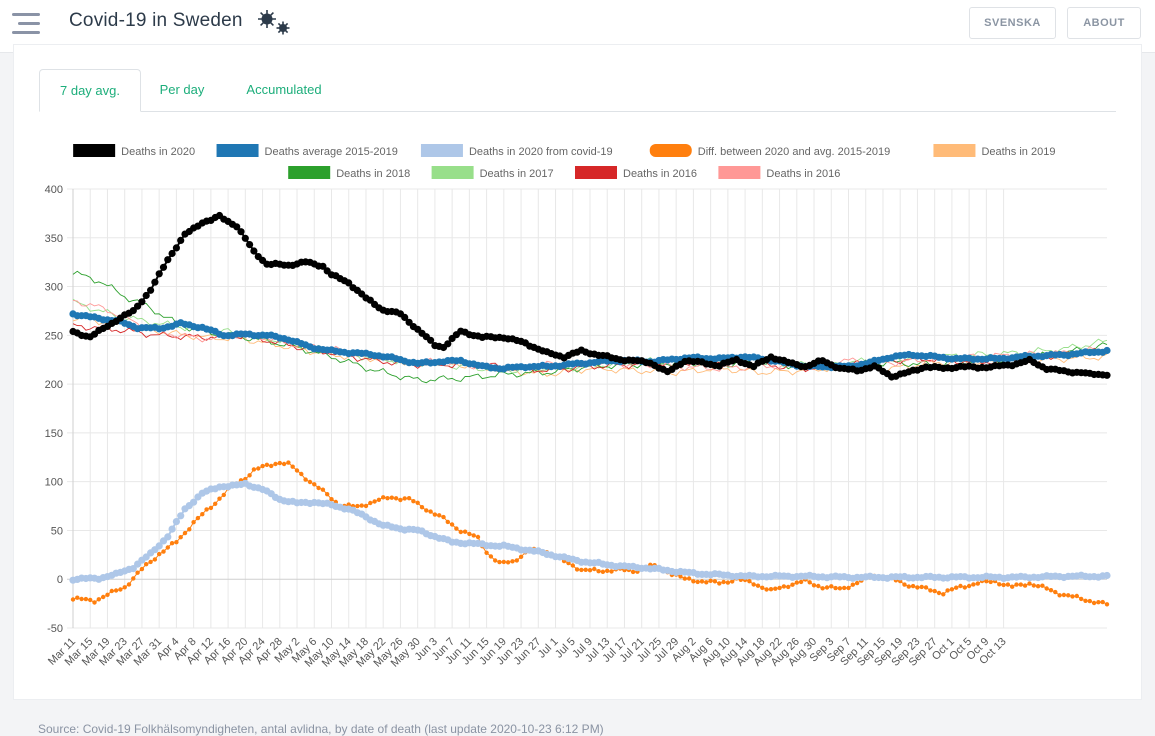  I want to click on tab-7-day-avg: 7 day avg., so click(90, 90).